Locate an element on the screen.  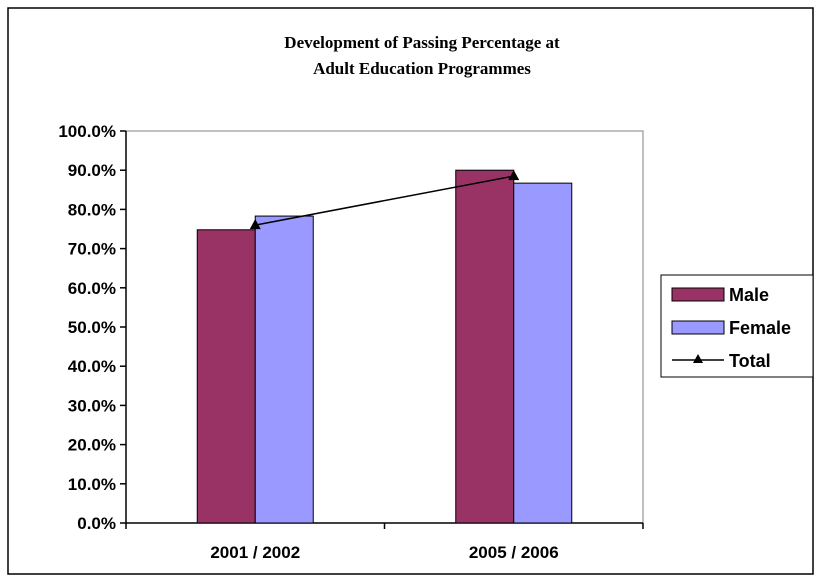
y-tick-label: 70.0% is located at coordinates (92, 249).